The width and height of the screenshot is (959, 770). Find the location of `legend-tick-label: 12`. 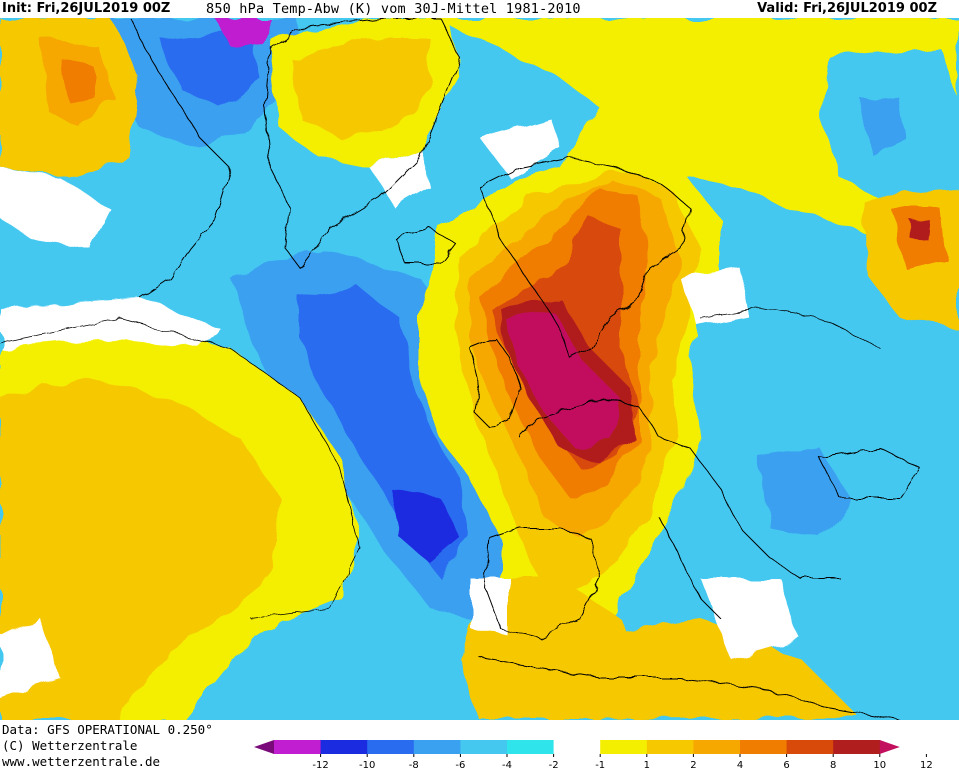

legend-tick-label: 12 is located at coordinates (926, 765).